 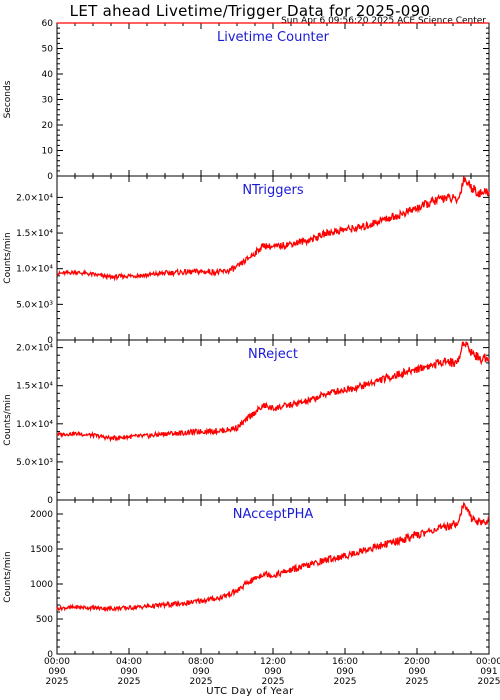 What do you see at coordinates (41, 550) in the screenshot?
I see `y-tick-label: 1500` at bounding box center [41, 550].